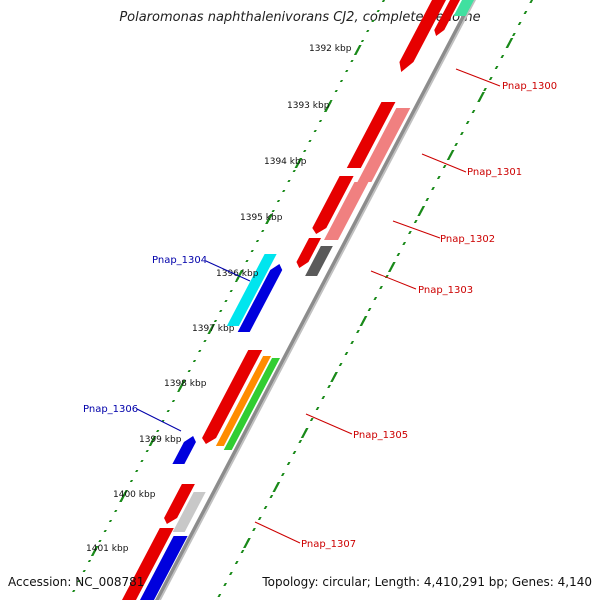 This screenshot has width=600, height=600. I want to click on accession-text: Accession: NC_008781, so click(76, 582).